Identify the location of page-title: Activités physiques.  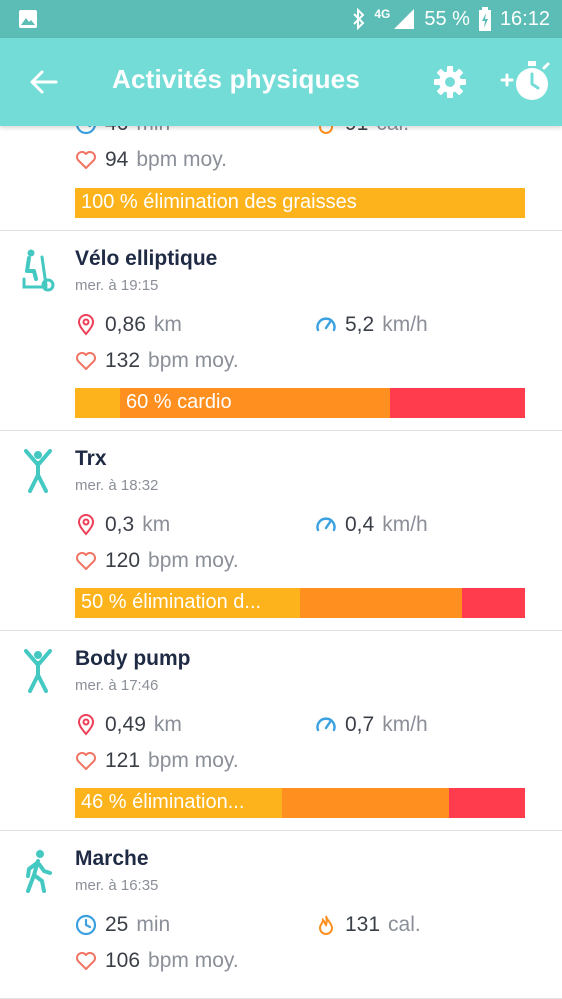
(236, 79).